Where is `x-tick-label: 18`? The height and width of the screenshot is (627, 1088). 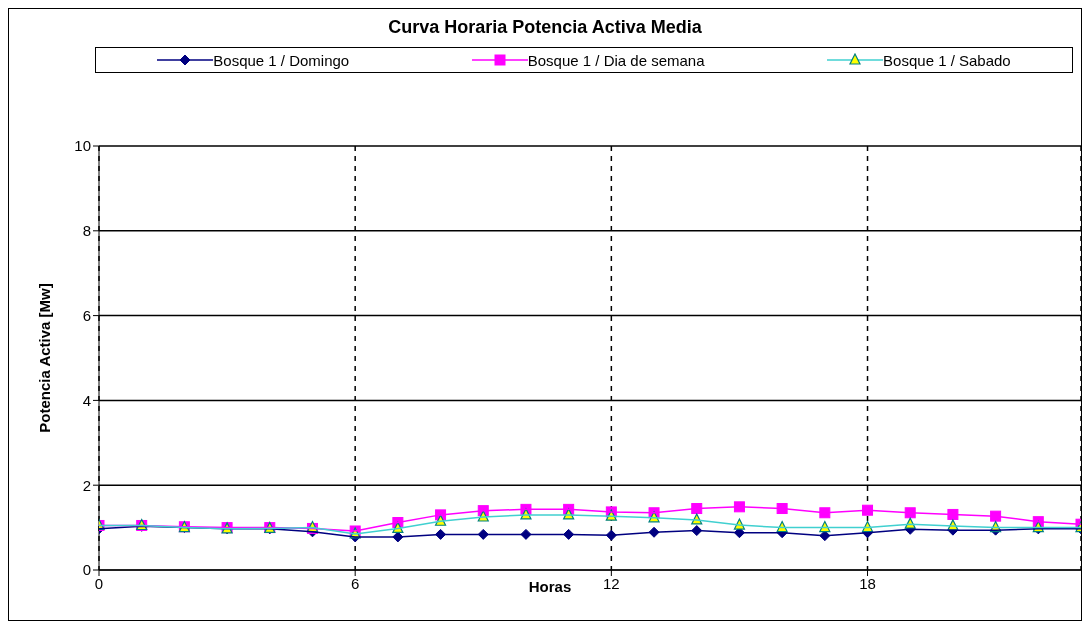 x-tick-label: 18 is located at coordinates (867, 583).